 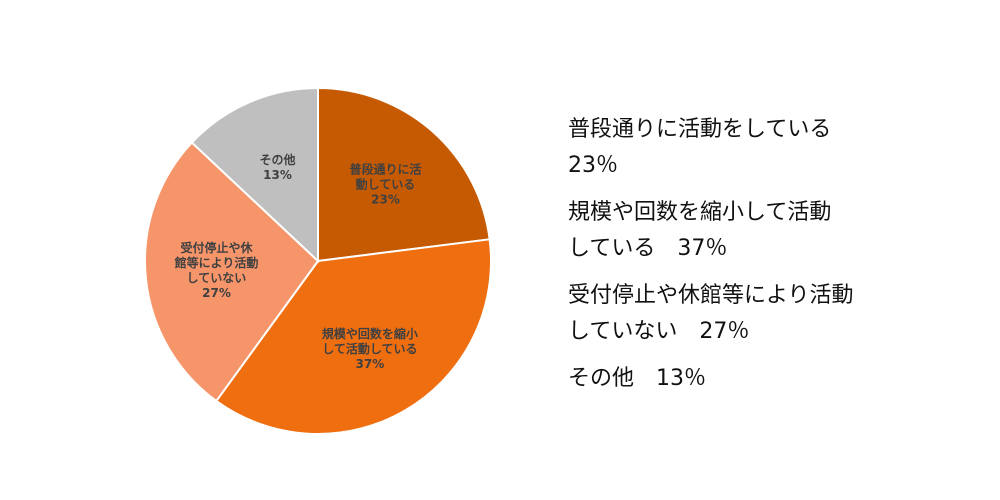 I want to click on legend-item-normal-line-2: 23％, so click(x=593, y=165).